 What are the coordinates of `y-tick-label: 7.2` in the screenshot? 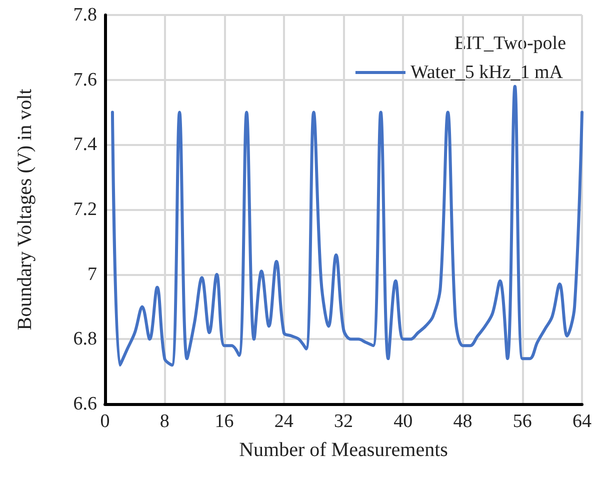 It's located at (85, 209).